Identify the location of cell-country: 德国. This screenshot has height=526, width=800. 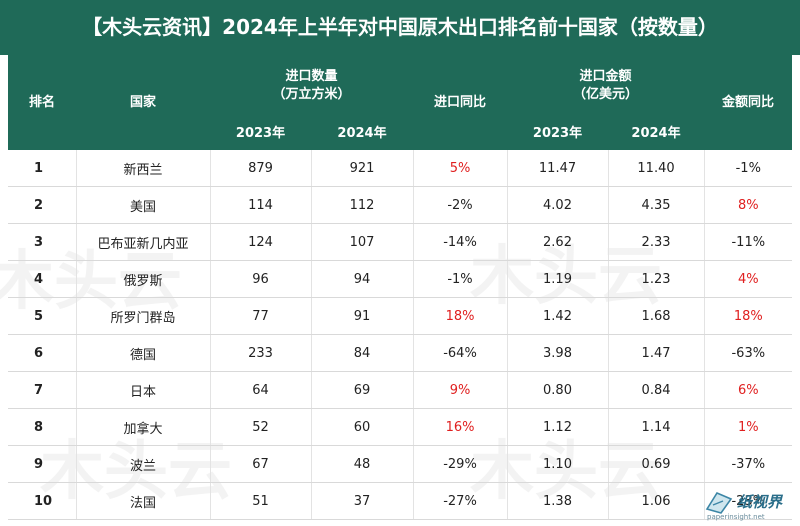
(143, 353).